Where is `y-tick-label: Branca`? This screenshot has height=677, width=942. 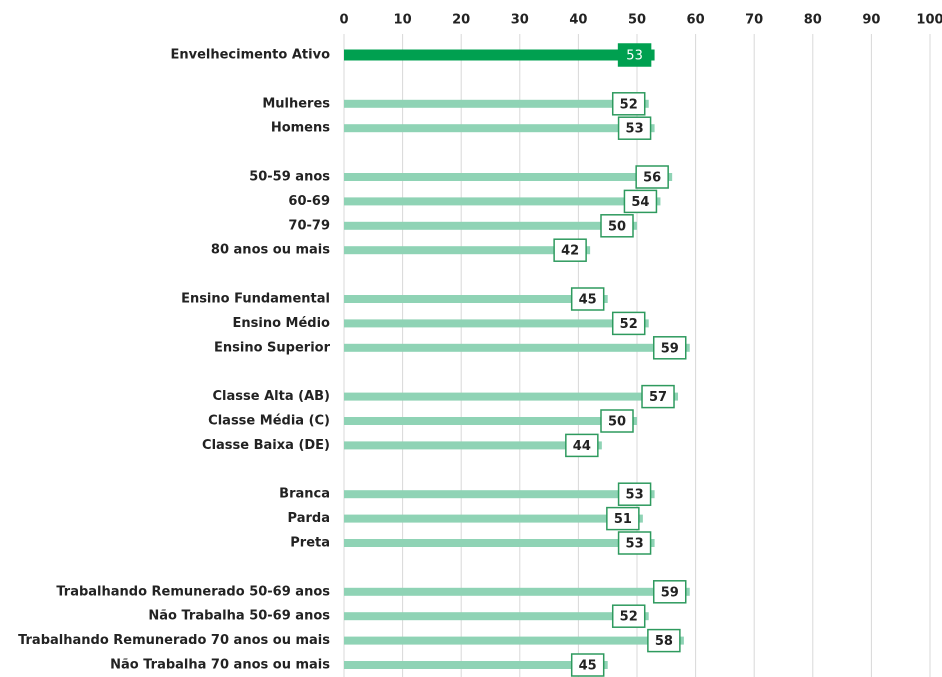 y-tick-label: Branca is located at coordinates (304, 494).